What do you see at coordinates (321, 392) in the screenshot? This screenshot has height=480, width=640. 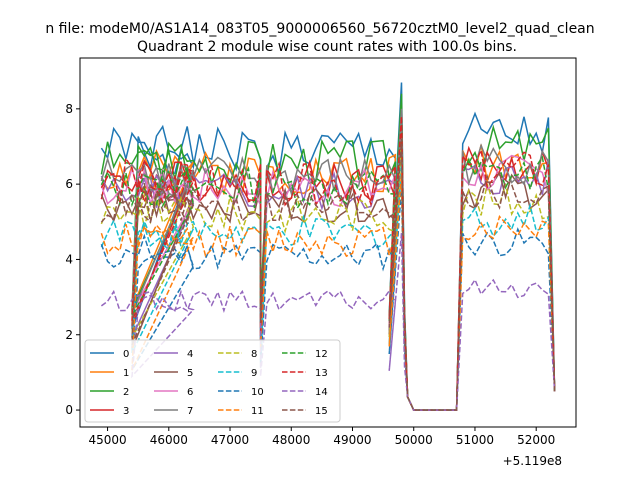 I see `legend-label: 14` at bounding box center [321, 392].